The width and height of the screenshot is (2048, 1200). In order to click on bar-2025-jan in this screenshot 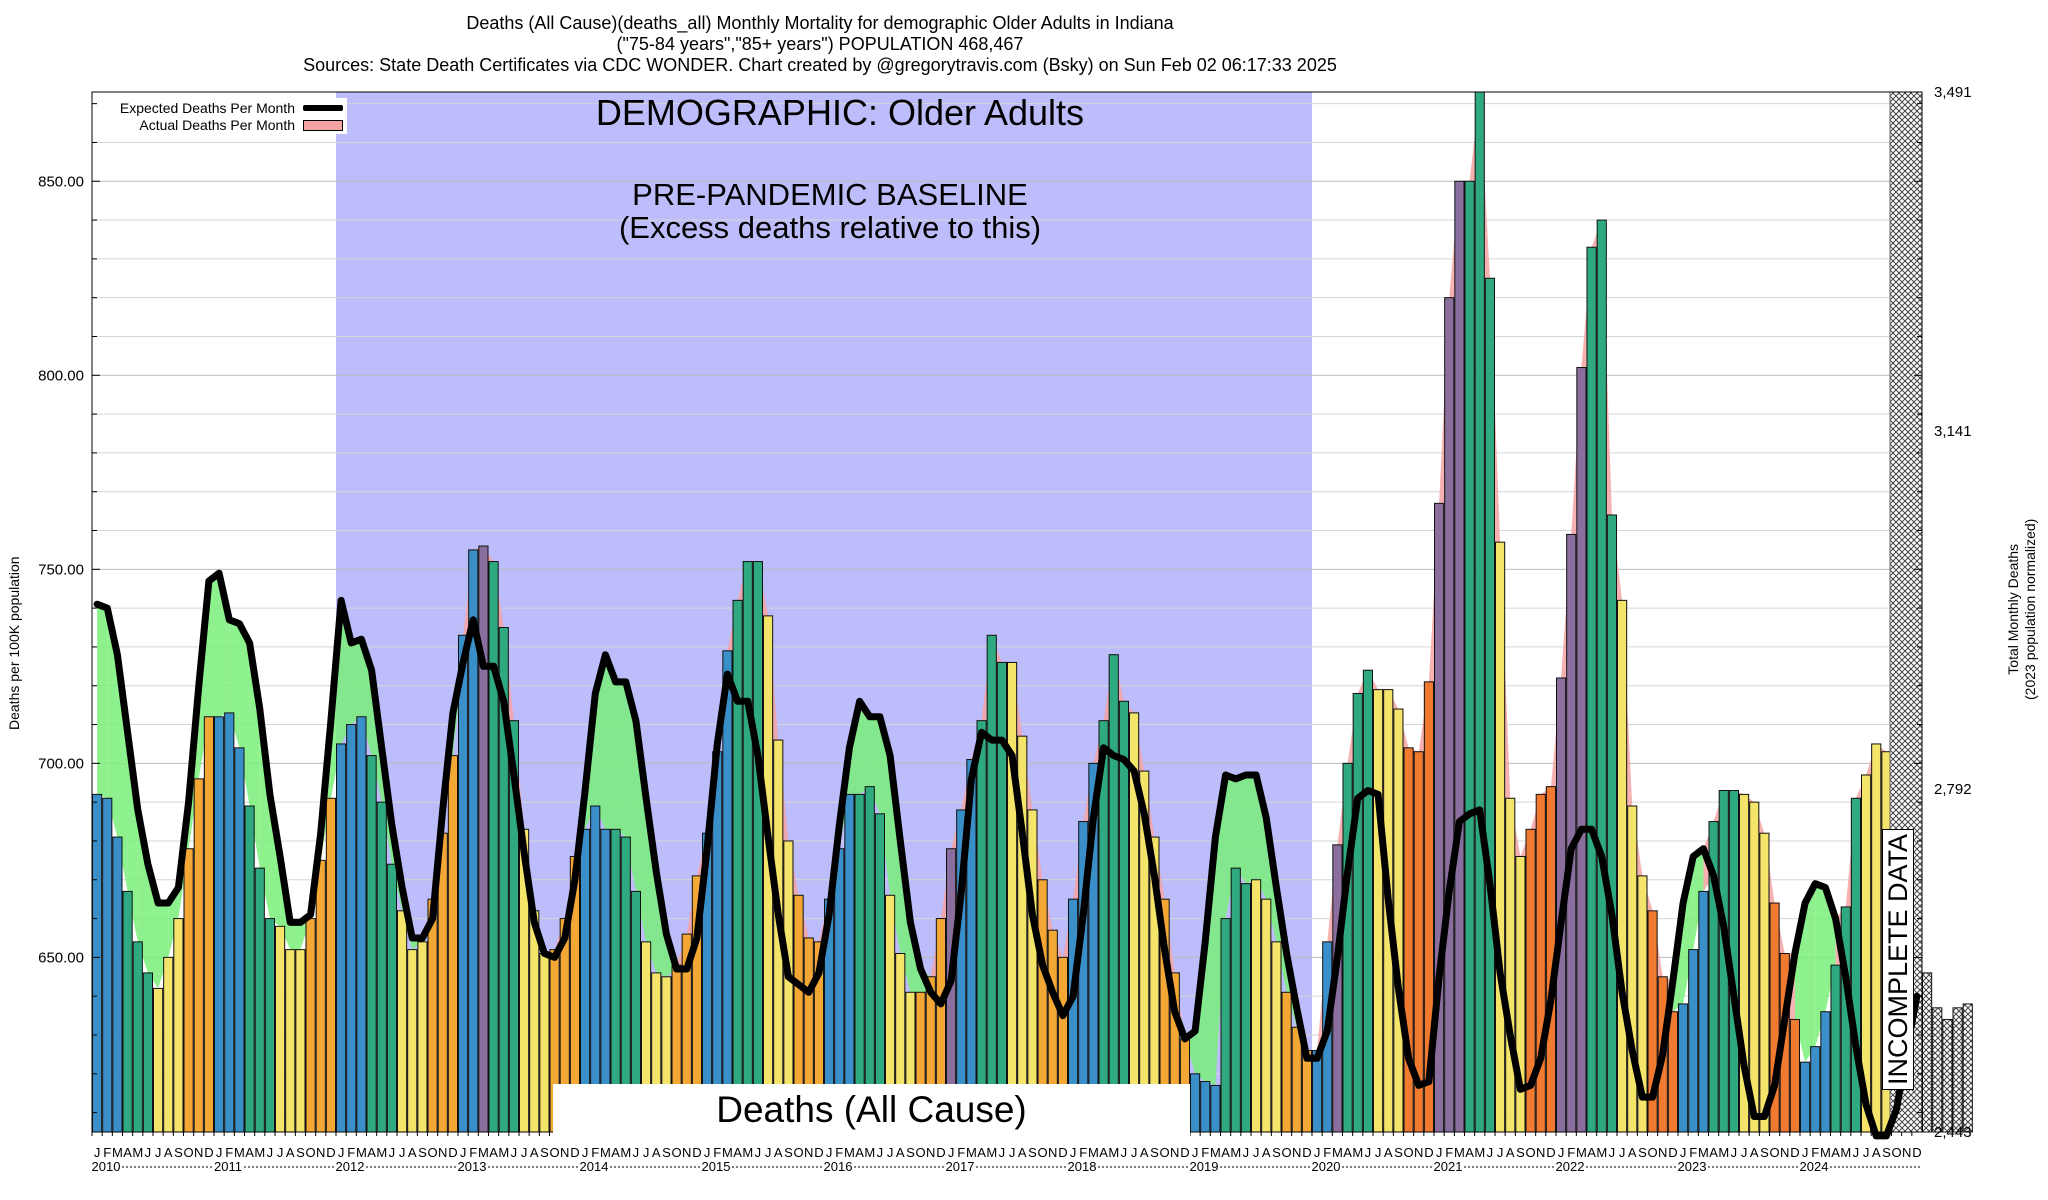, I will do `click(1927, 1052)`.